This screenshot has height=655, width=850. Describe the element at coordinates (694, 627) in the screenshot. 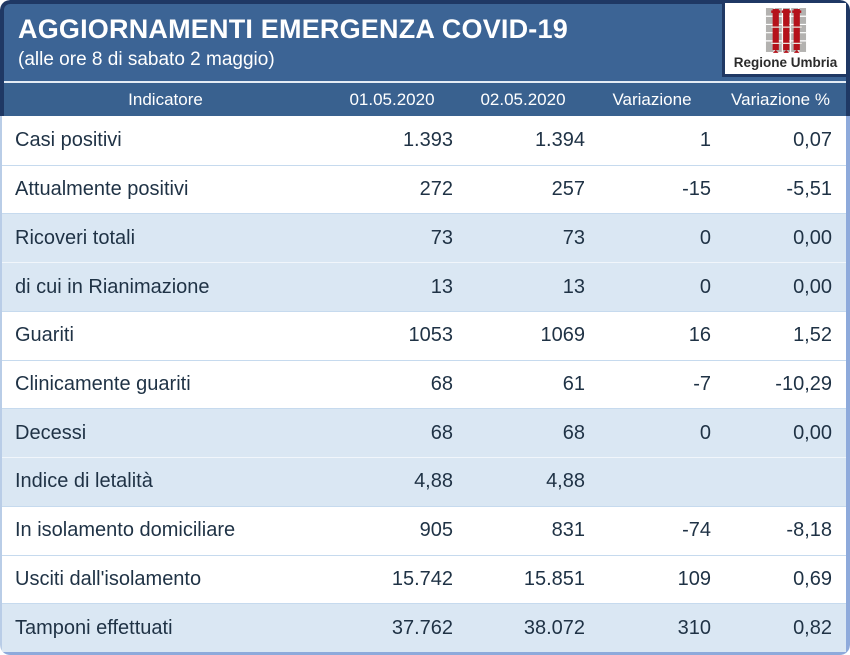

I see `row-value: 310` at that location.